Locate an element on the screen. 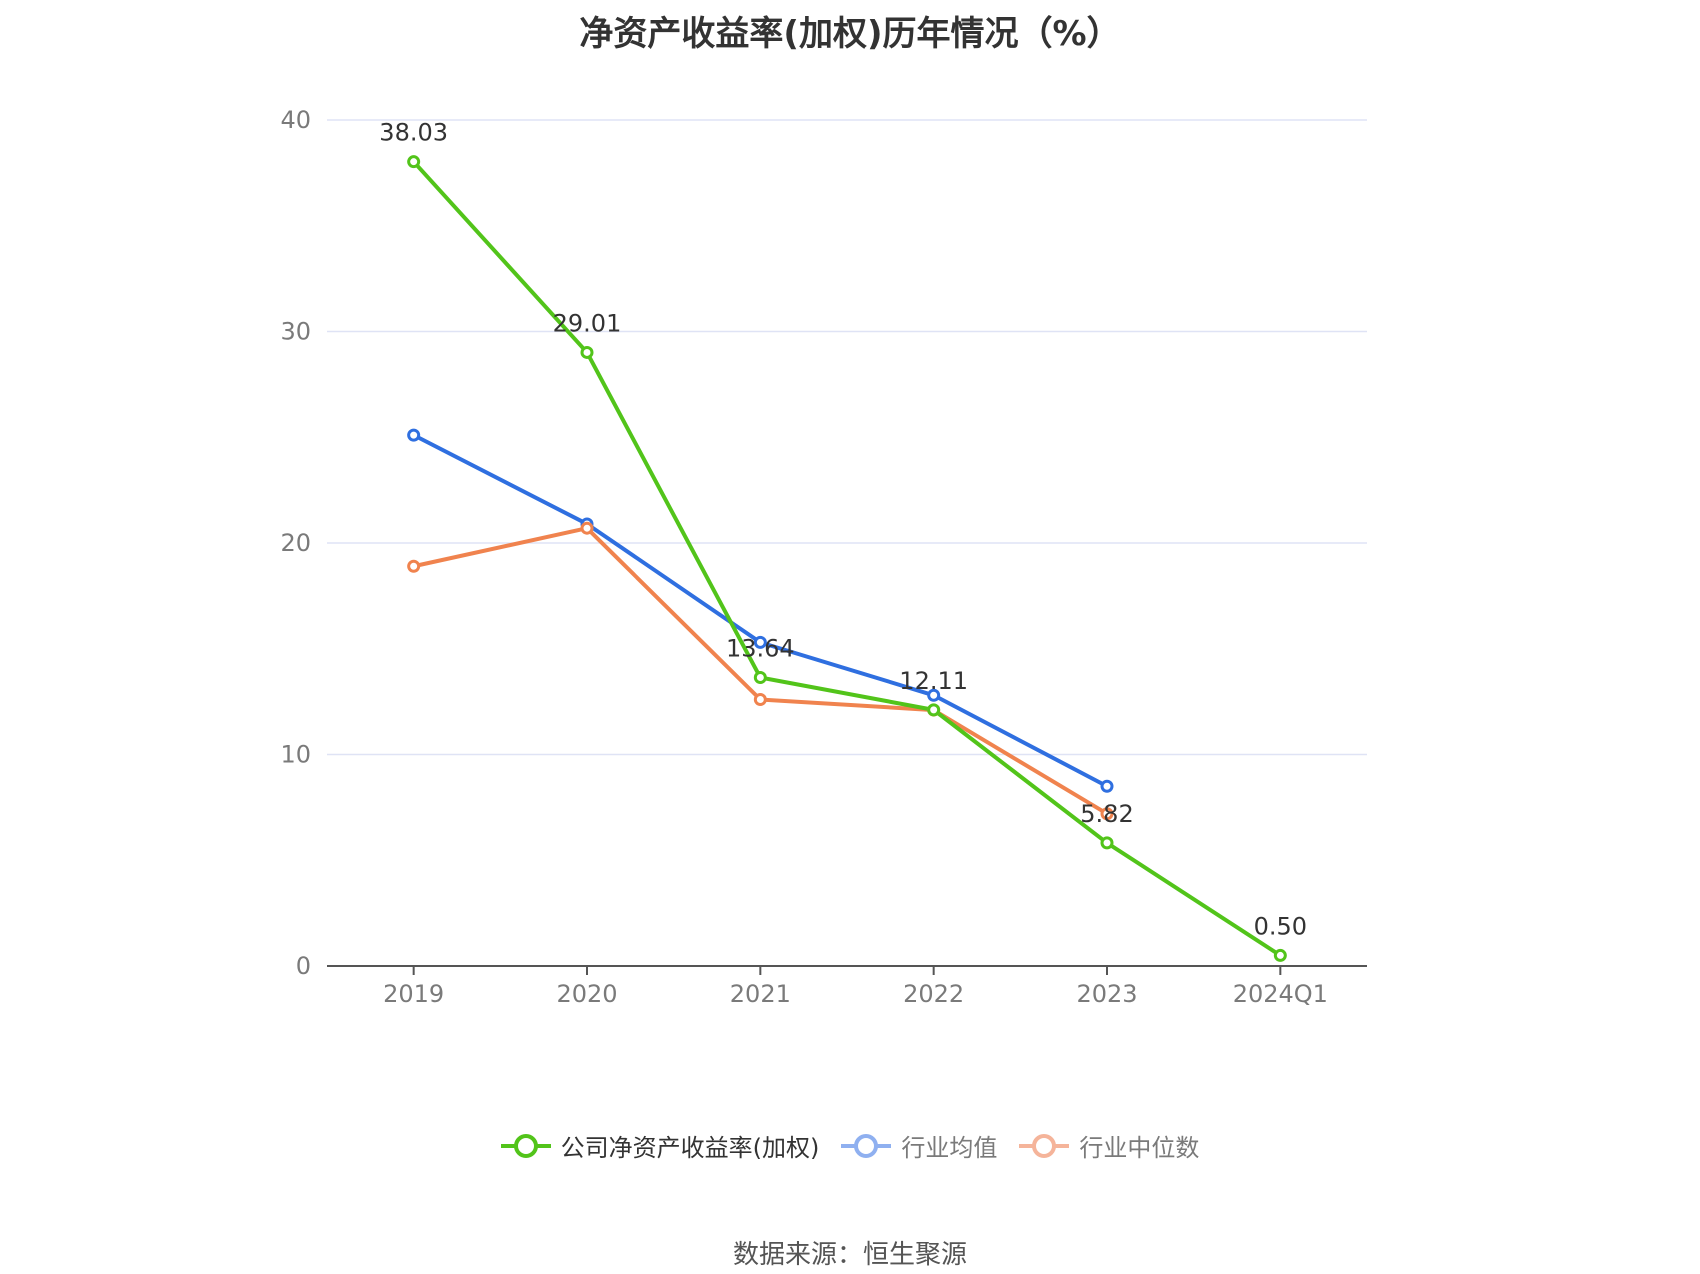  x-tick-label: 2019 is located at coordinates (413, 994).